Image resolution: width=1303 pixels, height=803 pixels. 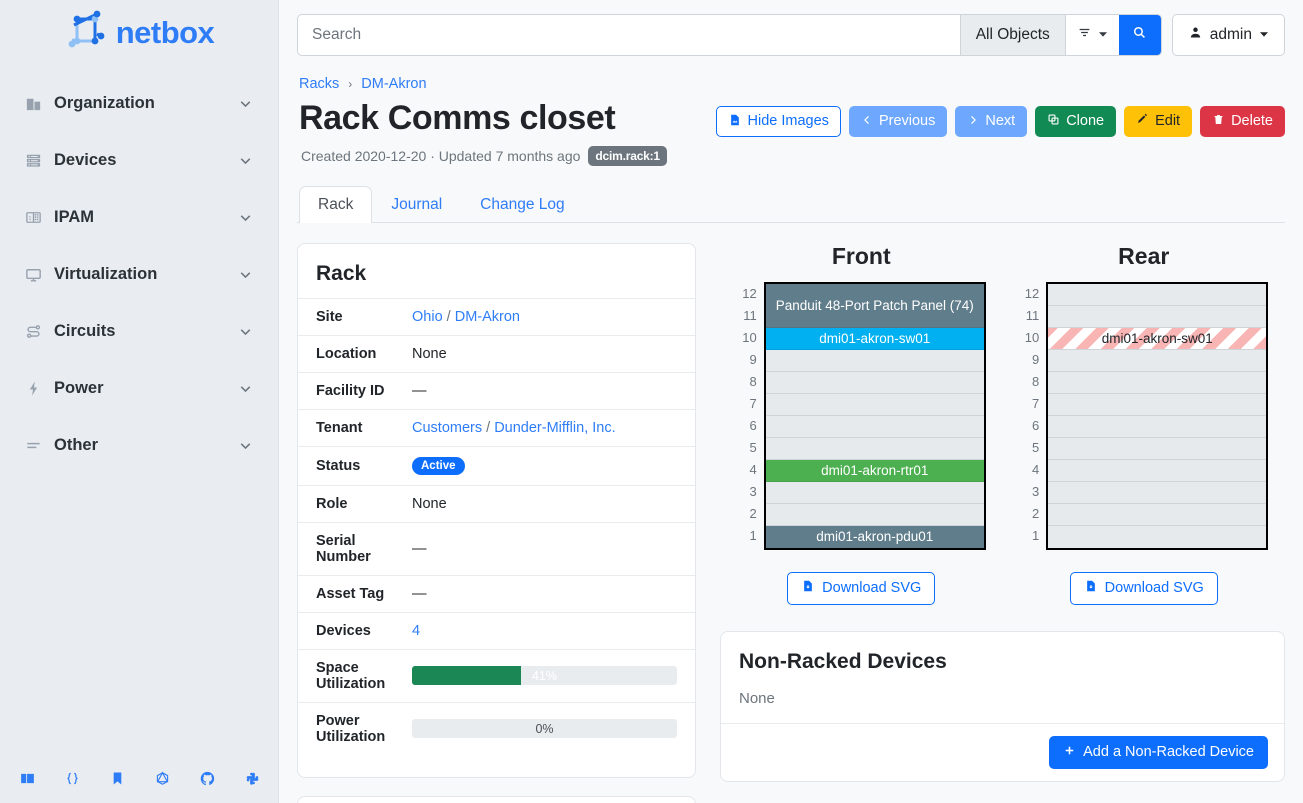 What do you see at coordinates (139, 388) in the screenshot?
I see `sidebar-item-power: Power` at bounding box center [139, 388].